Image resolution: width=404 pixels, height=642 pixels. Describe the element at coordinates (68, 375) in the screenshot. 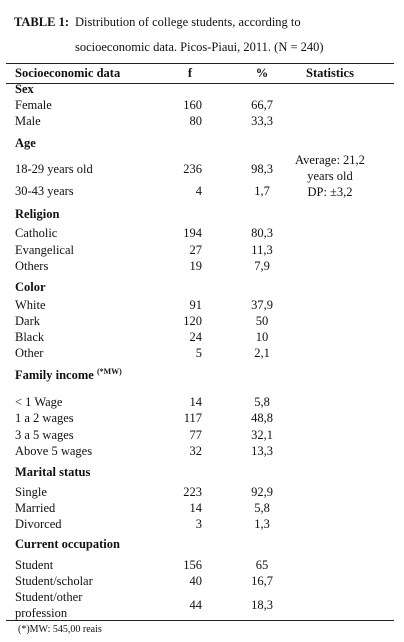

I see `section-title: Family income (*MW)` at that location.